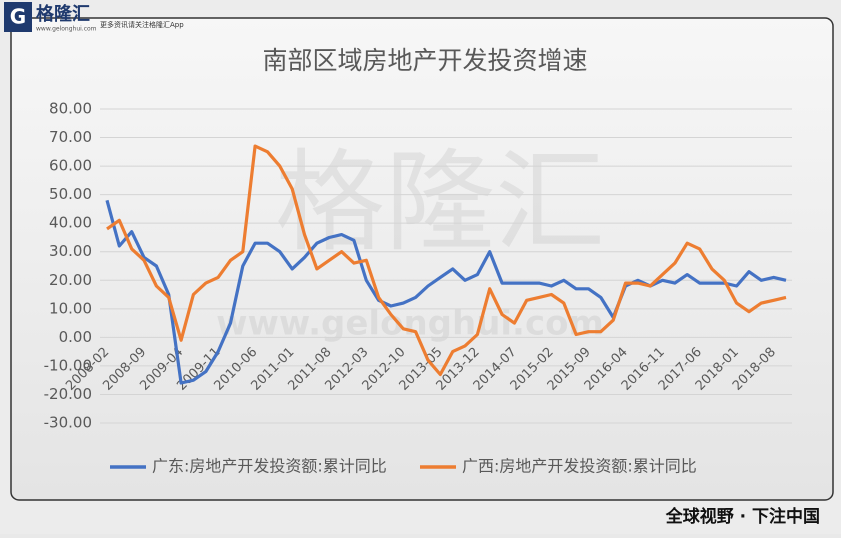 The width and height of the screenshot is (841, 538). I want to click on logo-site: www.gelonghui.com, so click(66, 29).